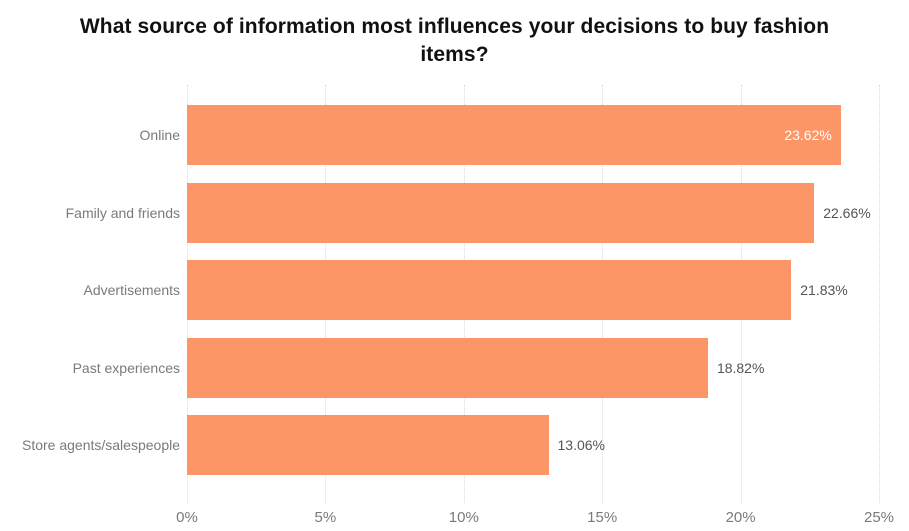 This screenshot has height=531, width=909. Describe the element at coordinates (740, 367) in the screenshot. I see `value-label: 18.82%` at that location.